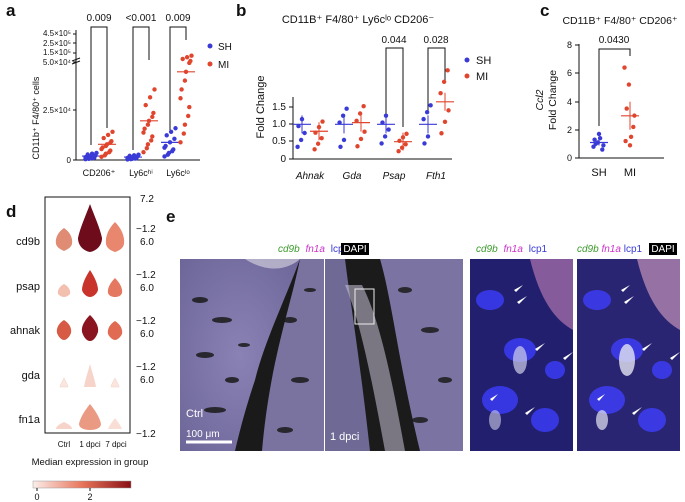 This screenshot has height=502, width=685. I want to click on category-label: Ahnak, so click(310, 176).